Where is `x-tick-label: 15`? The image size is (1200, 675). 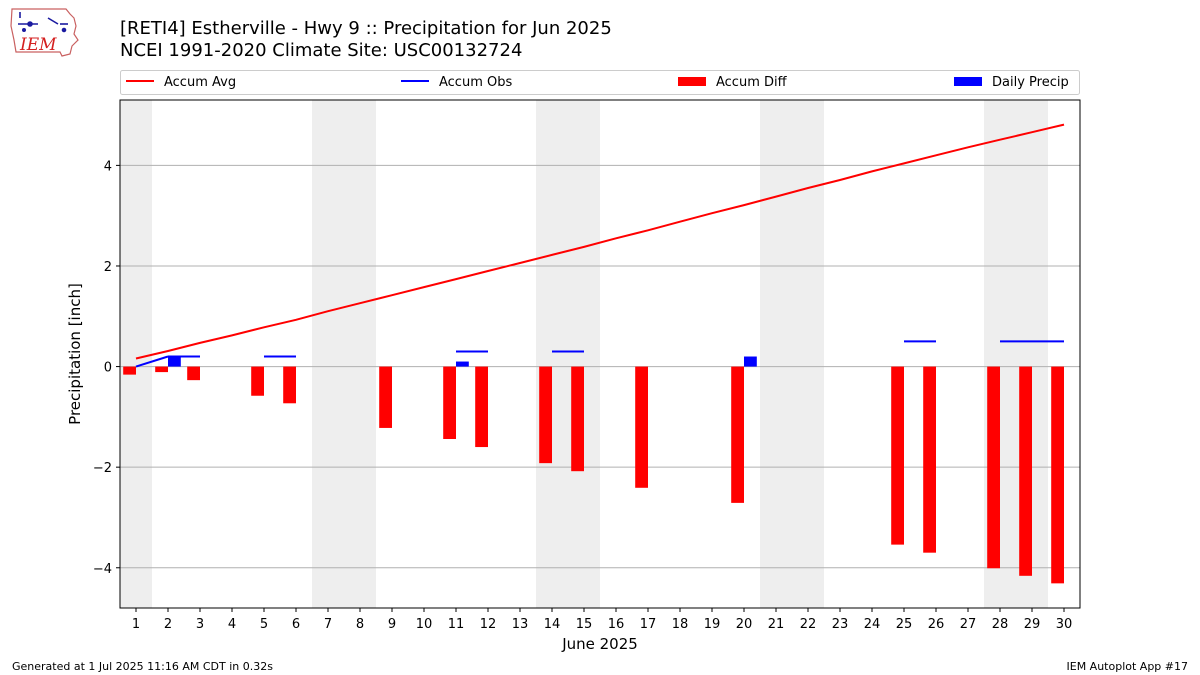
x-tick-label: 15 is located at coordinates (584, 624).